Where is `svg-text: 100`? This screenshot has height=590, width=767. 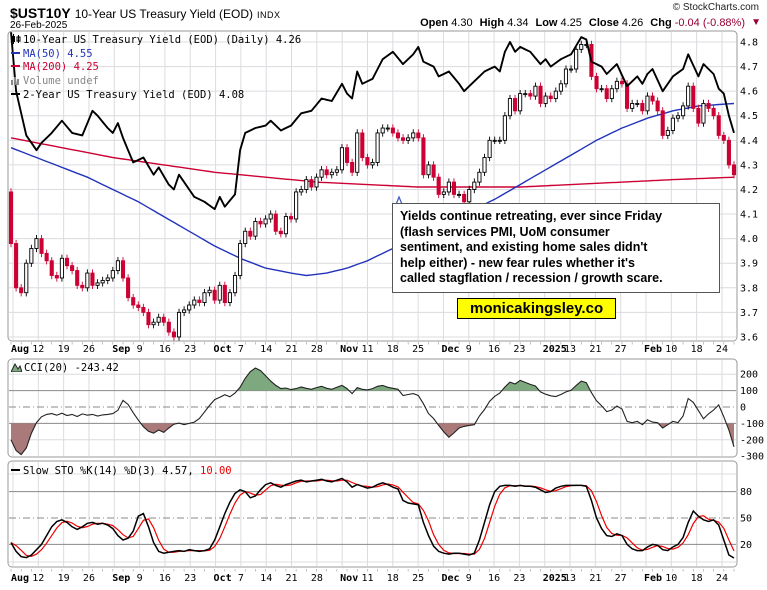
svg-text: 100 is located at coordinates (749, 391).